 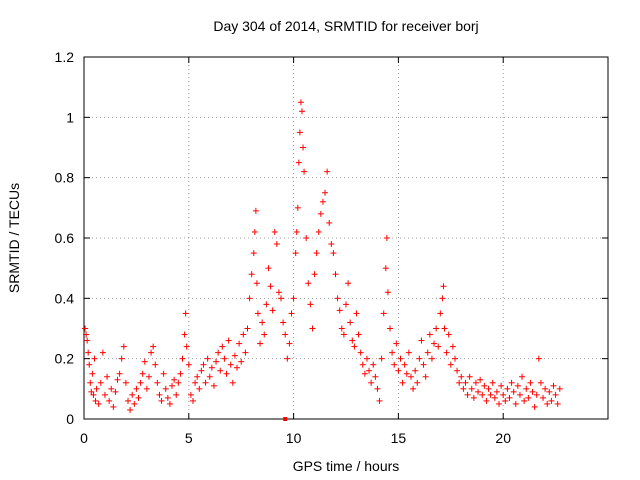 What do you see at coordinates (70, 117) in the screenshot?
I see `y-tick-label: 1` at bounding box center [70, 117].